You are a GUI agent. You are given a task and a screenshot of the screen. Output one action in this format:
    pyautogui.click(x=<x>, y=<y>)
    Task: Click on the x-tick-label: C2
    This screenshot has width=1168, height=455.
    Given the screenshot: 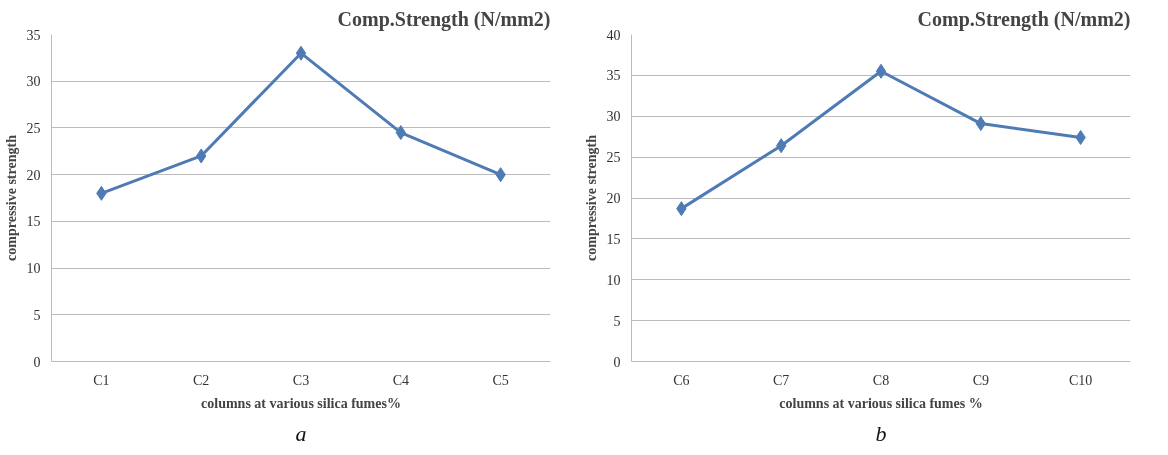 What is the action you would take?
    pyautogui.click(x=201, y=380)
    